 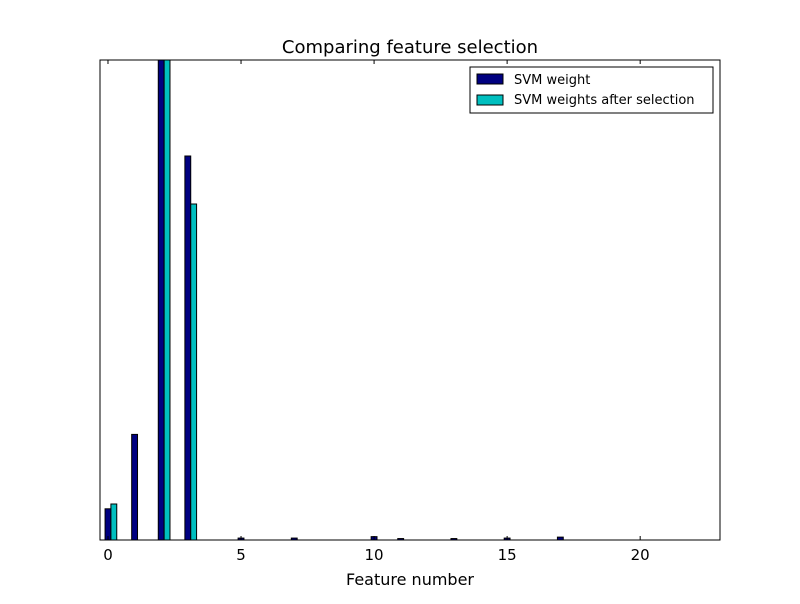 I want to click on chart-title: Comparing feature selection, so click(x=410, y=47).